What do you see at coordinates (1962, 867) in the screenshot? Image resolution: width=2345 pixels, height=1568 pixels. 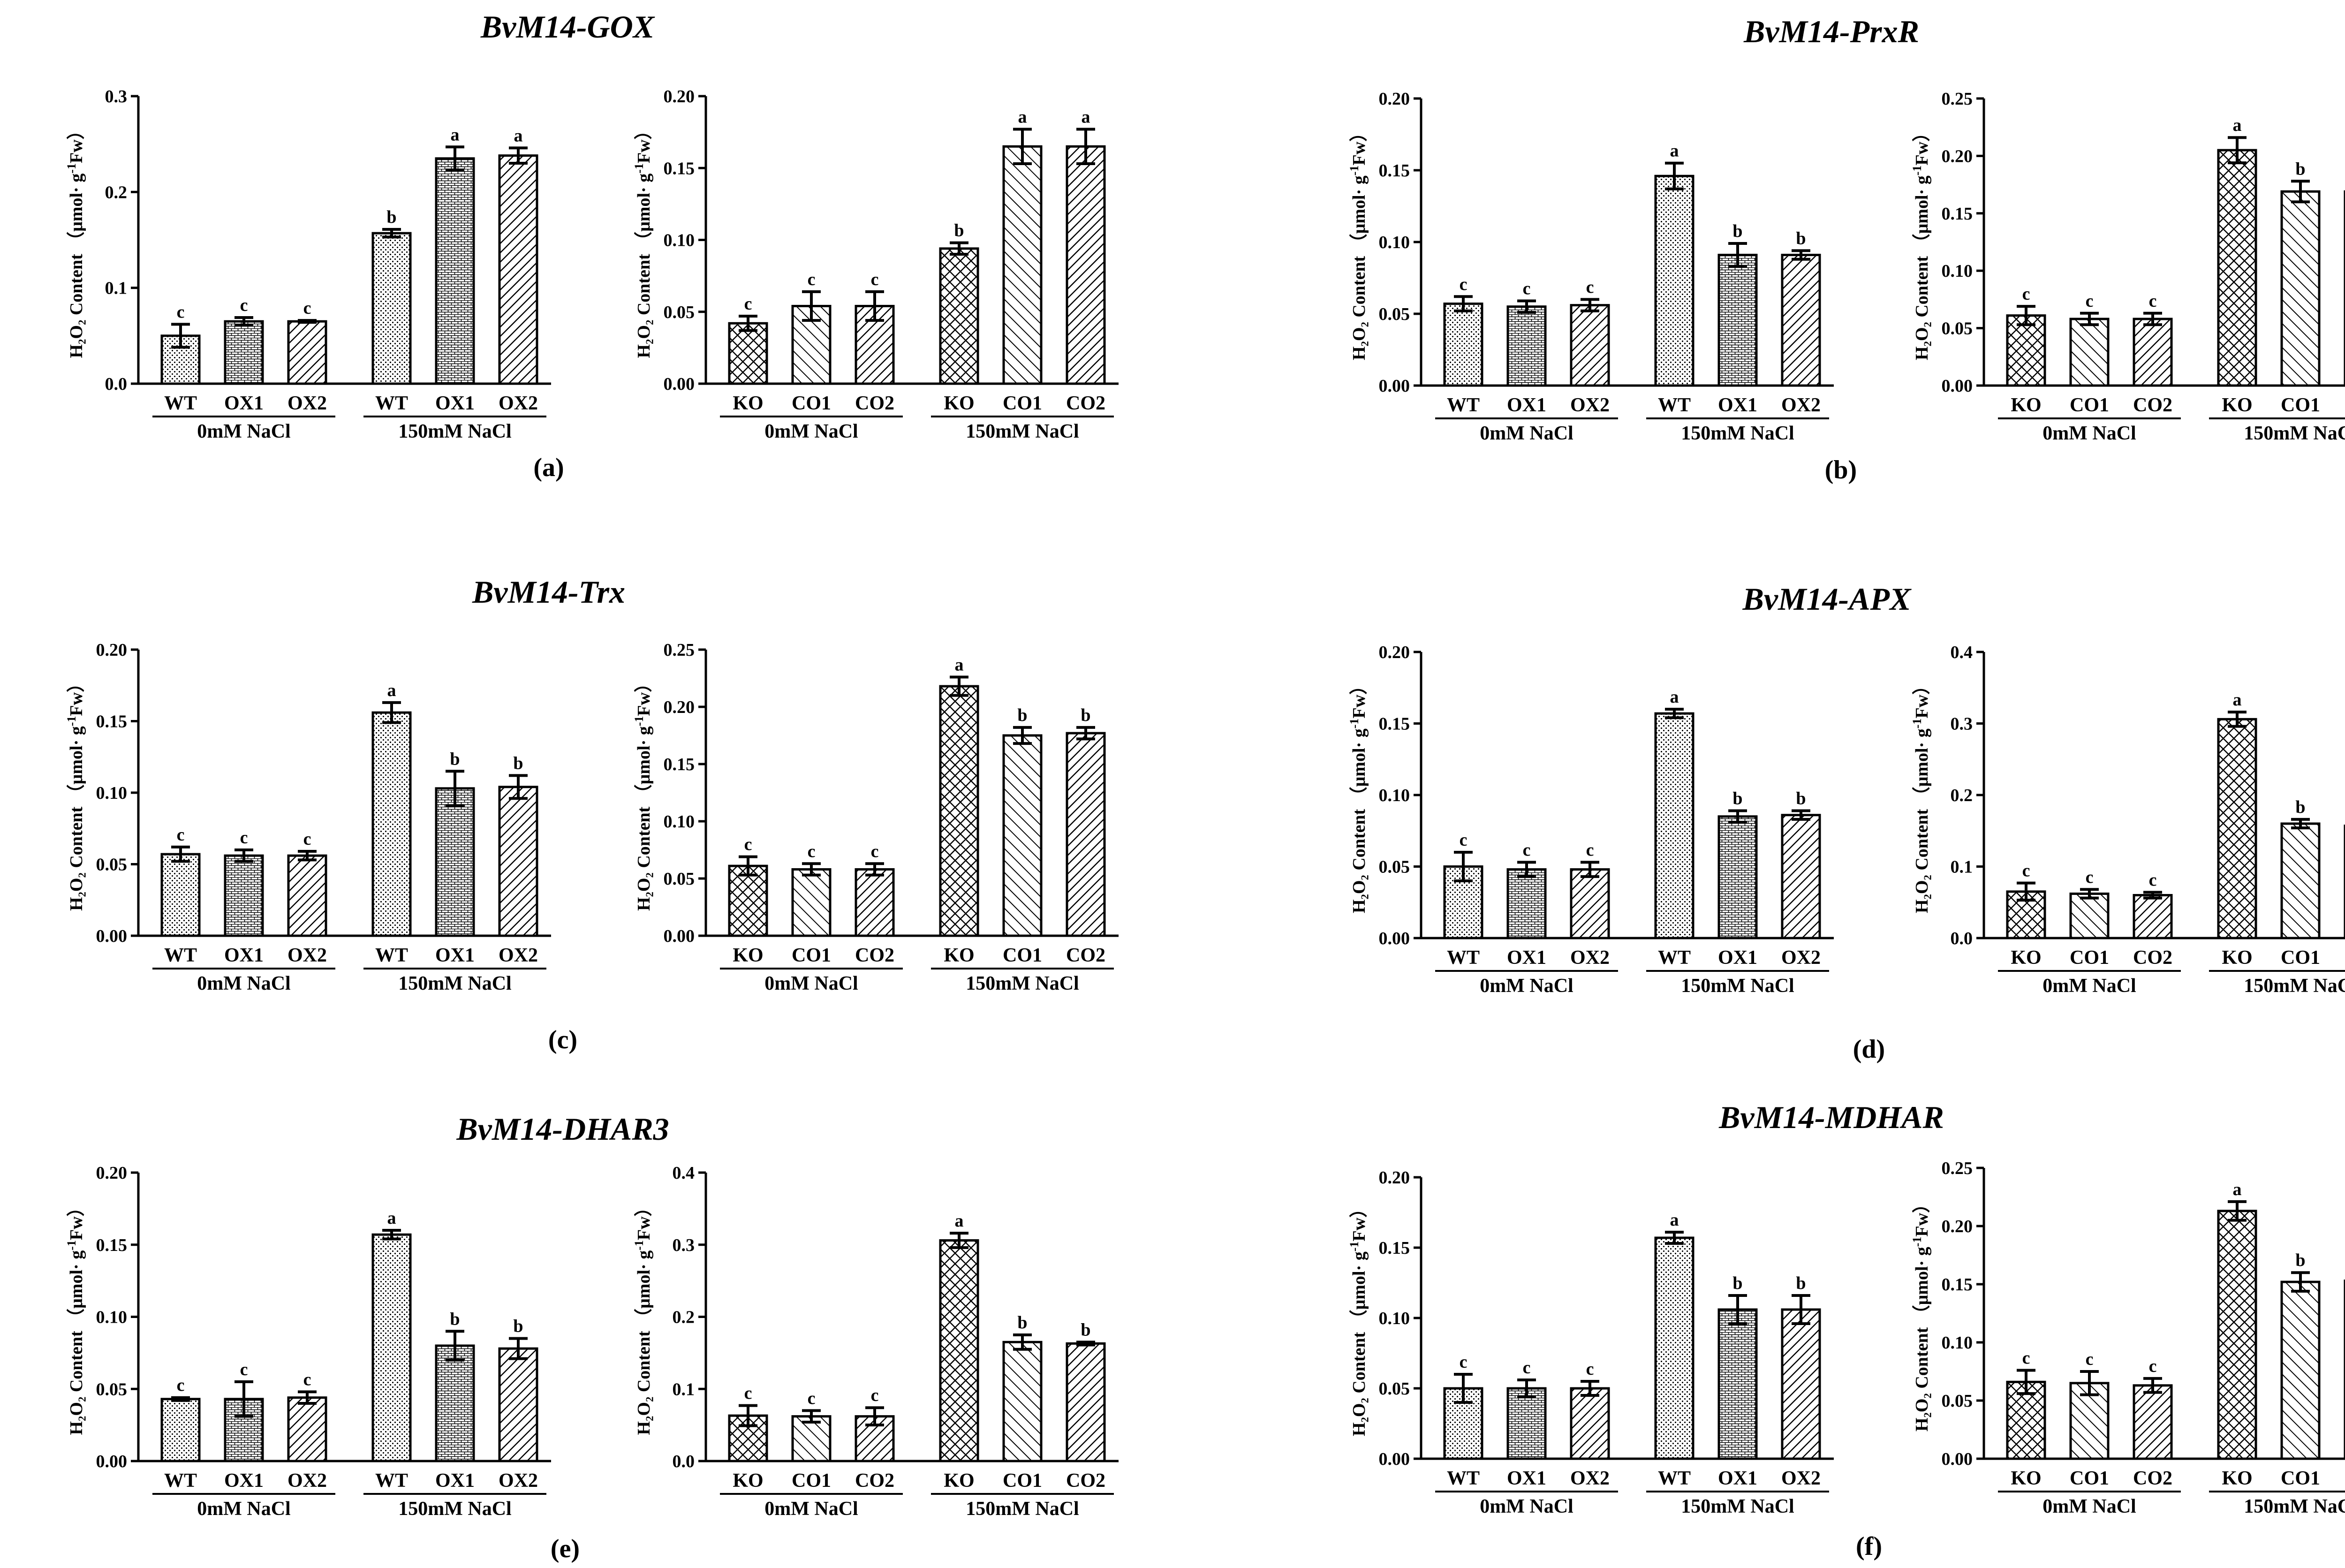 I see `y-tick-label: 0.1` at bounding box center [1962, 867].